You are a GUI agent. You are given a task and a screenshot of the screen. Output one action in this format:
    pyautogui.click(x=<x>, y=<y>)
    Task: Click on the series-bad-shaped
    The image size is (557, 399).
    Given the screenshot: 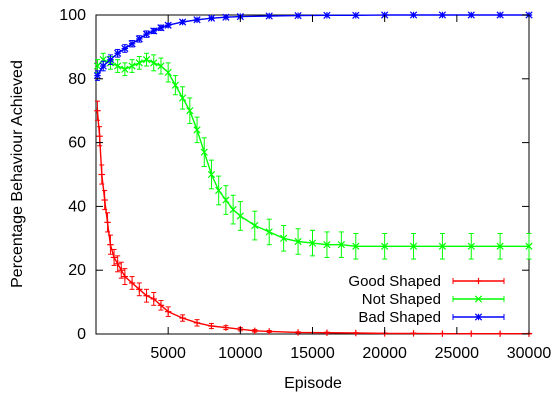 What is the action you would take?
    pyautogui.click(x=313, y=46)
    